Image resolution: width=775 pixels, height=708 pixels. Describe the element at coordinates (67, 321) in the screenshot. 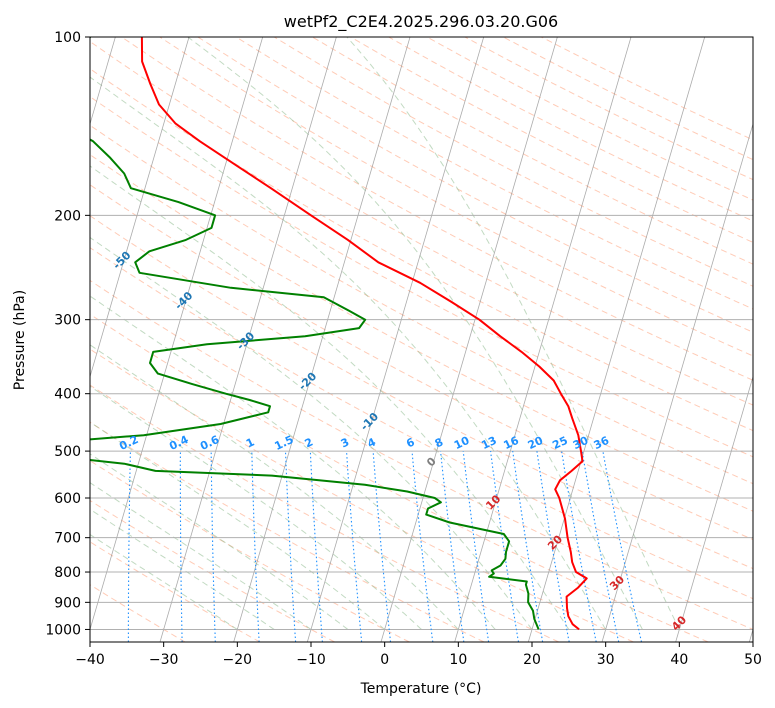

I see `y-tick-label: 300` at that location.